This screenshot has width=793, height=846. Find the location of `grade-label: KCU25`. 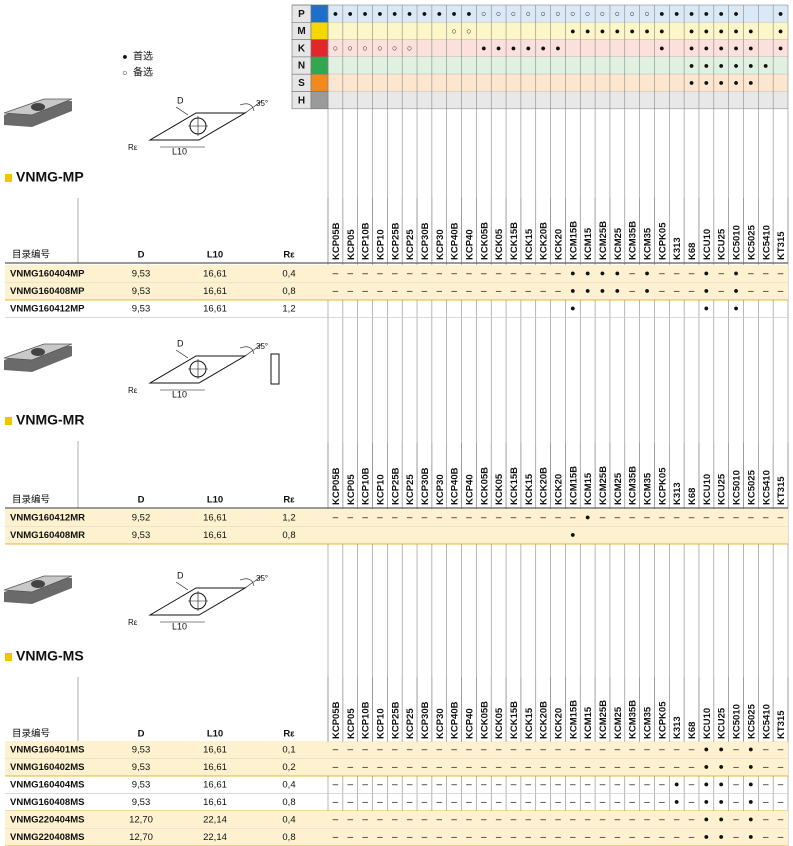

grade-label: KCU25 is located at coordinates (722, 244).